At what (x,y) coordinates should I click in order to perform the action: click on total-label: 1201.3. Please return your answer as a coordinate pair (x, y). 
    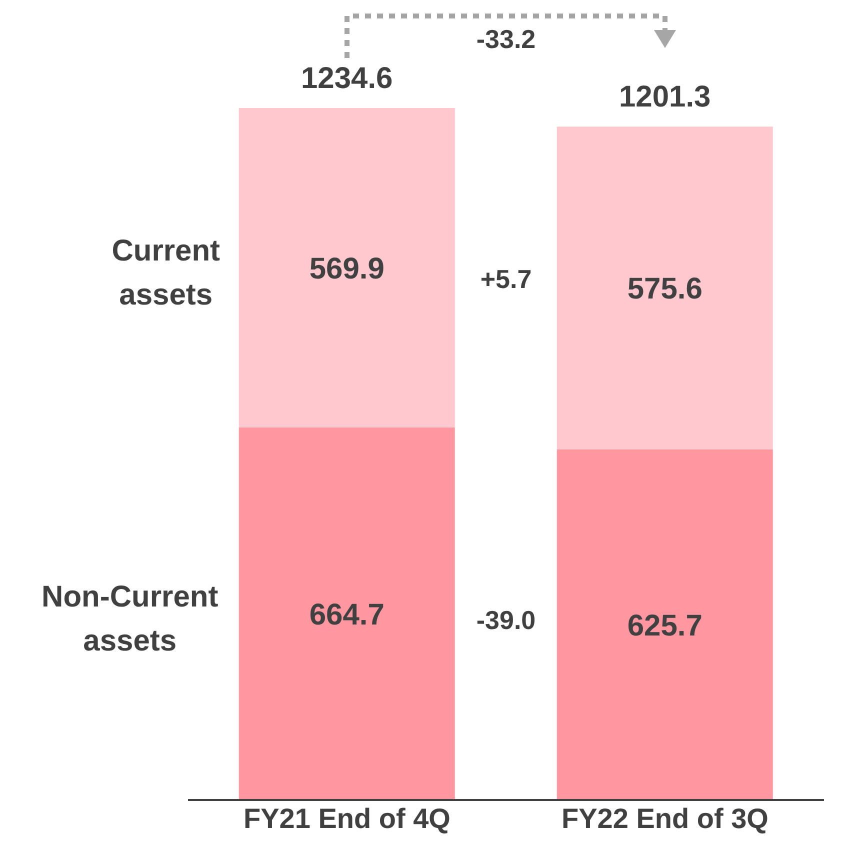
    Looking at the image, I should click on (664, 97).